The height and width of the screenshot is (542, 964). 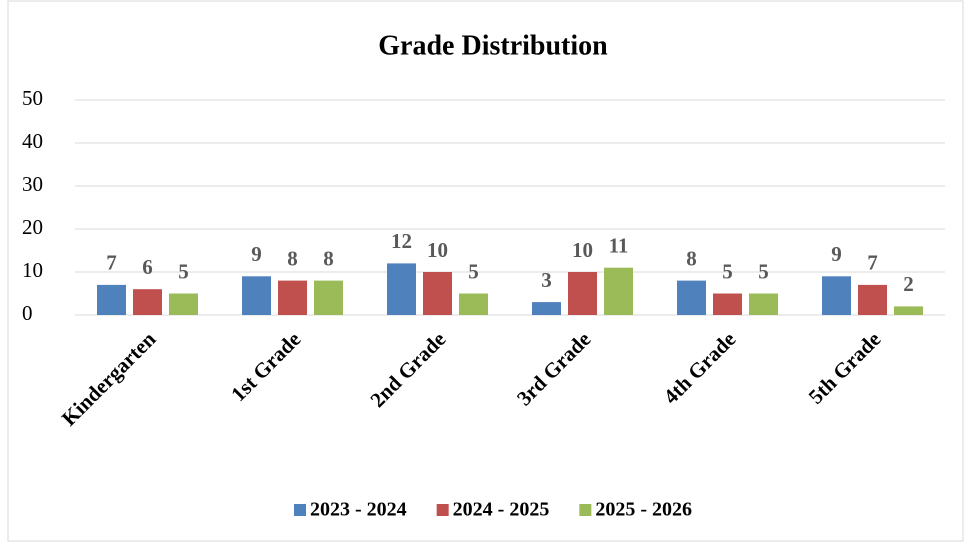 I want to click on y-tick-label: 30, so click(x=32, y=184).